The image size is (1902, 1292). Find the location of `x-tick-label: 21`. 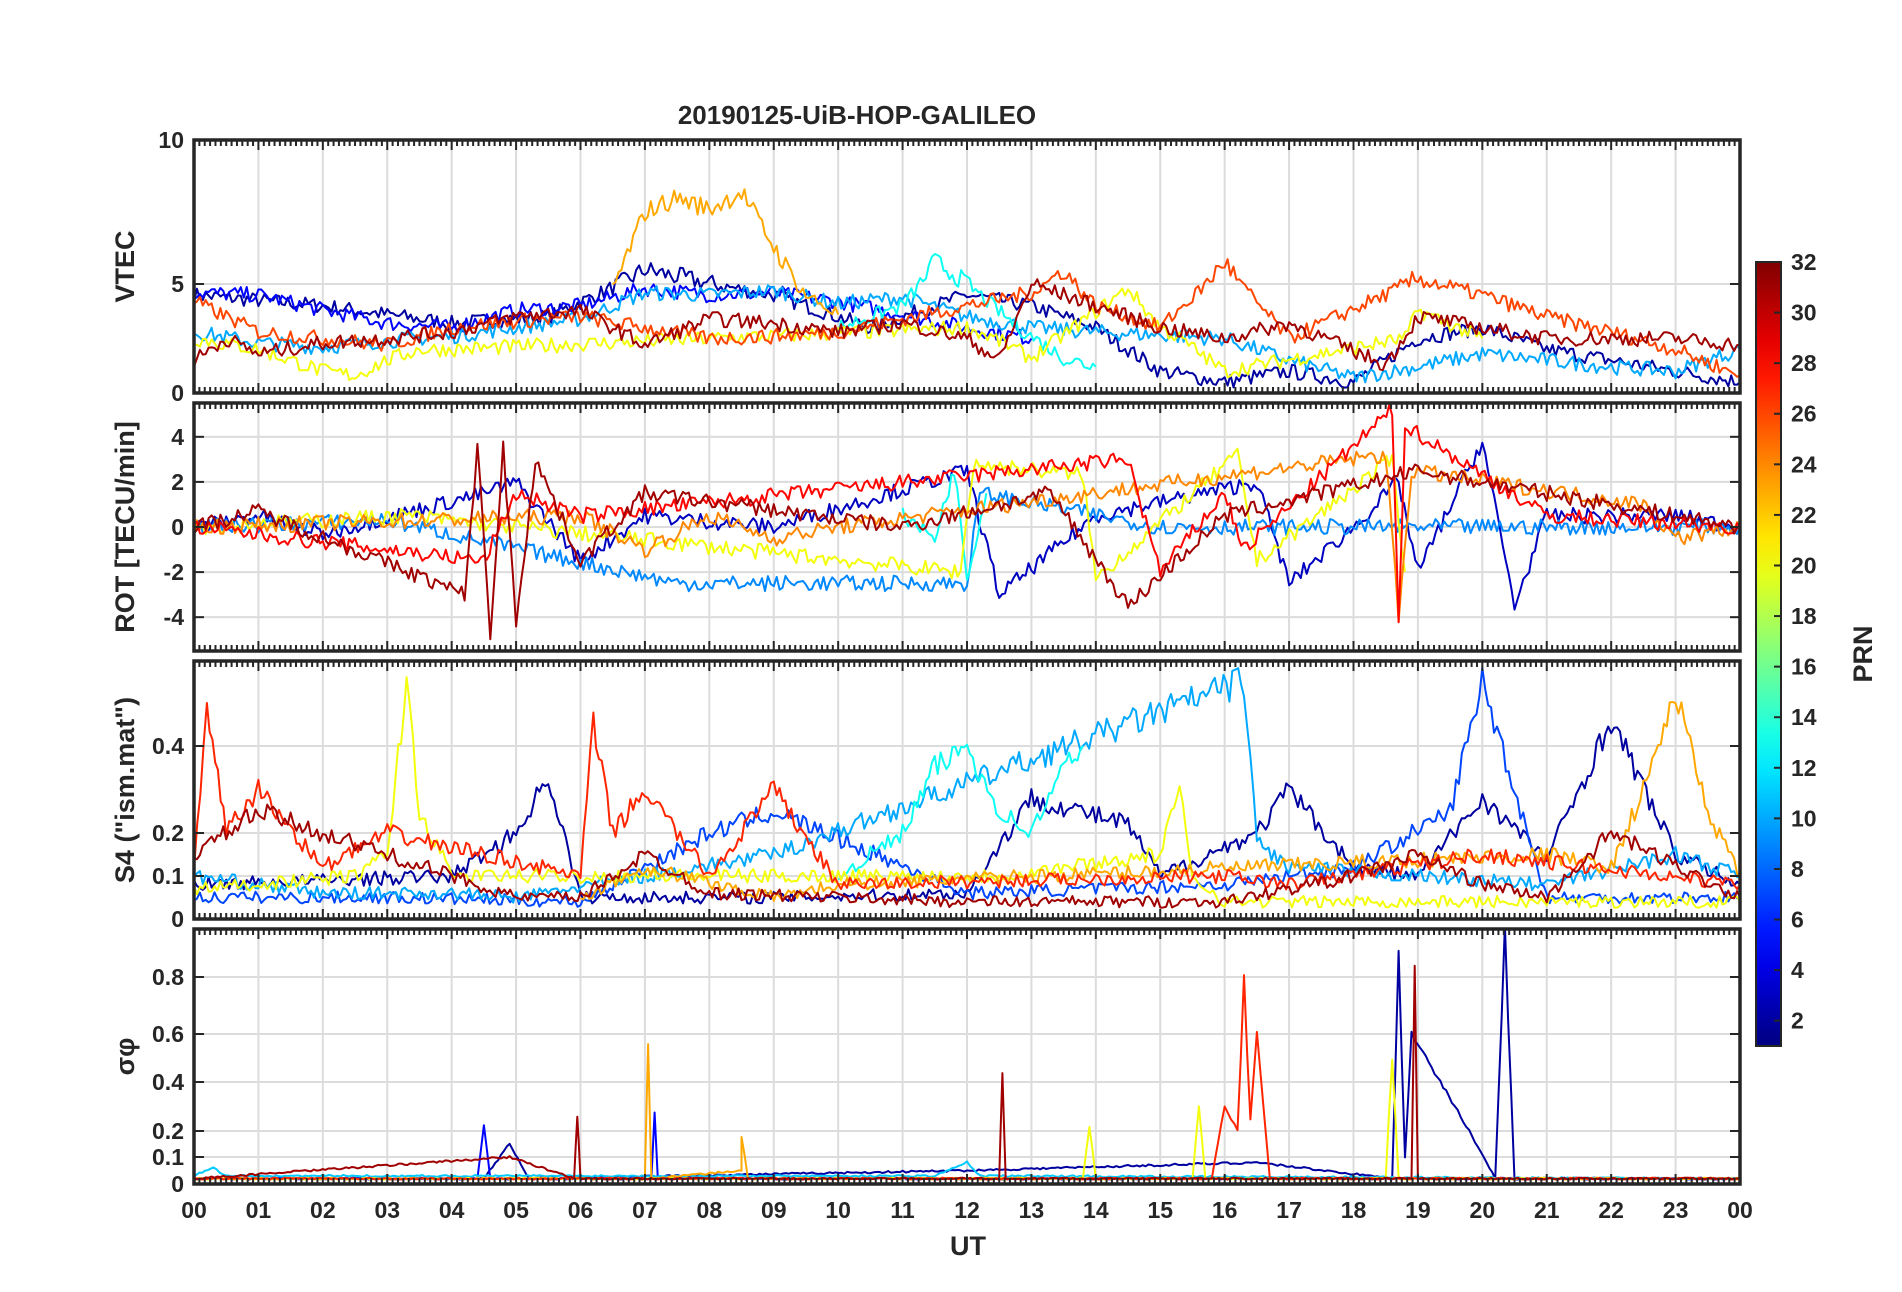

x-tick-label: 21 is located at coordinates (1547, 1210).